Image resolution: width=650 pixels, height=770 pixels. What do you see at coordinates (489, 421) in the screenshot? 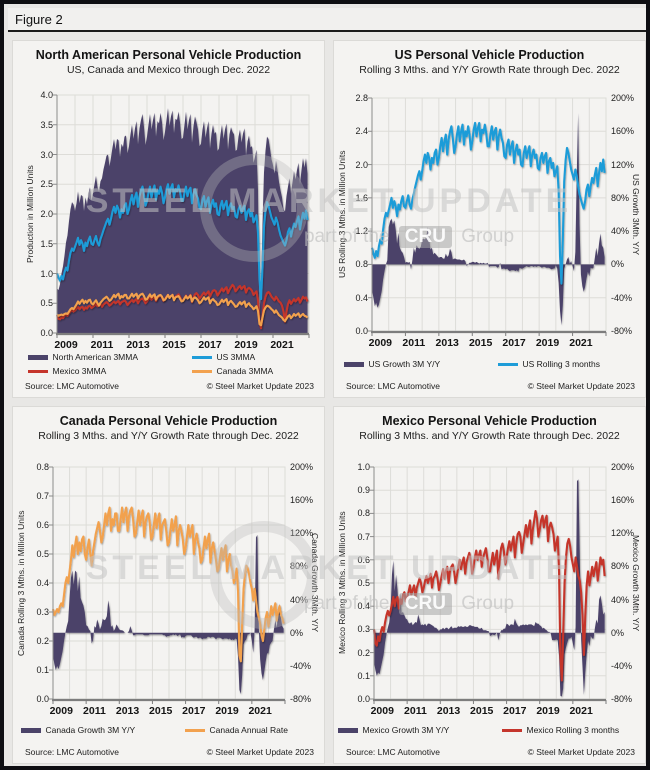
I see `chart-title: Mexico Personal Vehicle Production` at bounding box center [489, 421].